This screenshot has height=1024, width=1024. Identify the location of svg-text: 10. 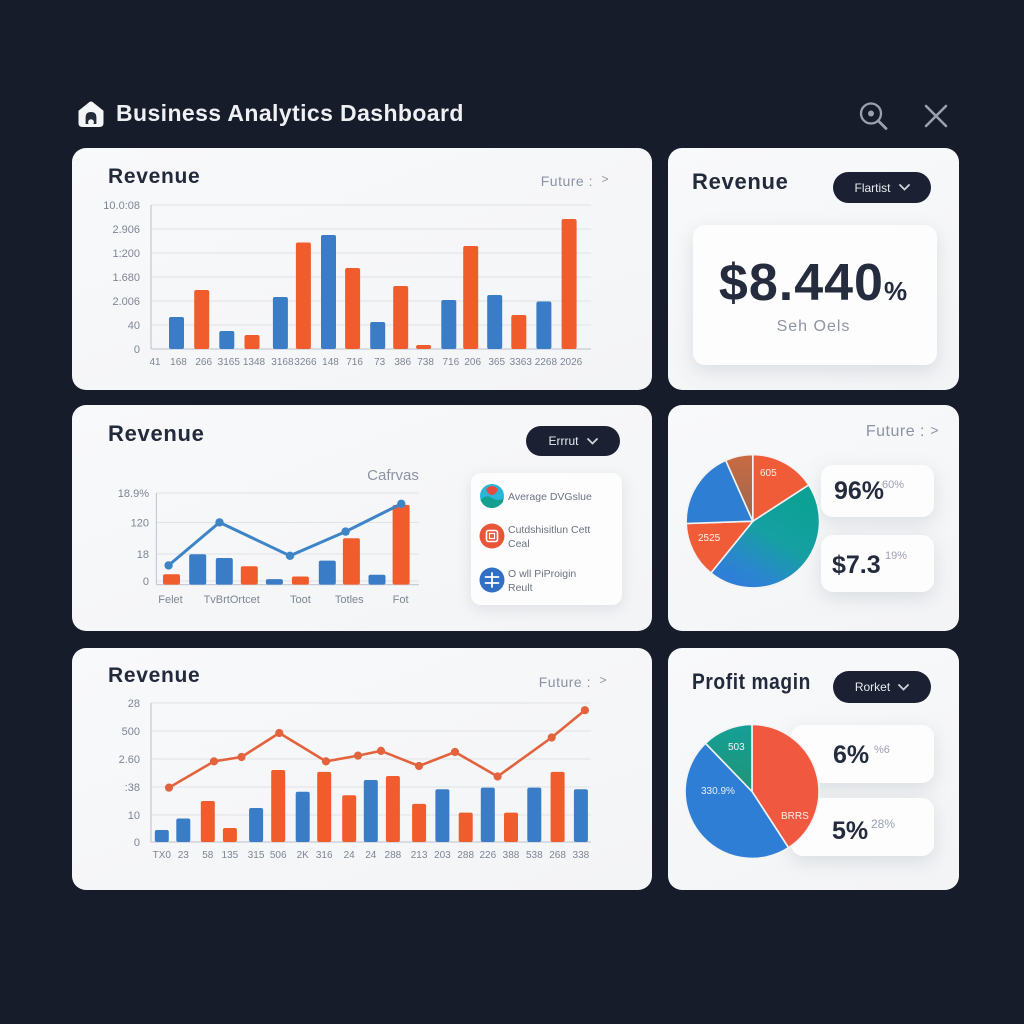
(134, 816).